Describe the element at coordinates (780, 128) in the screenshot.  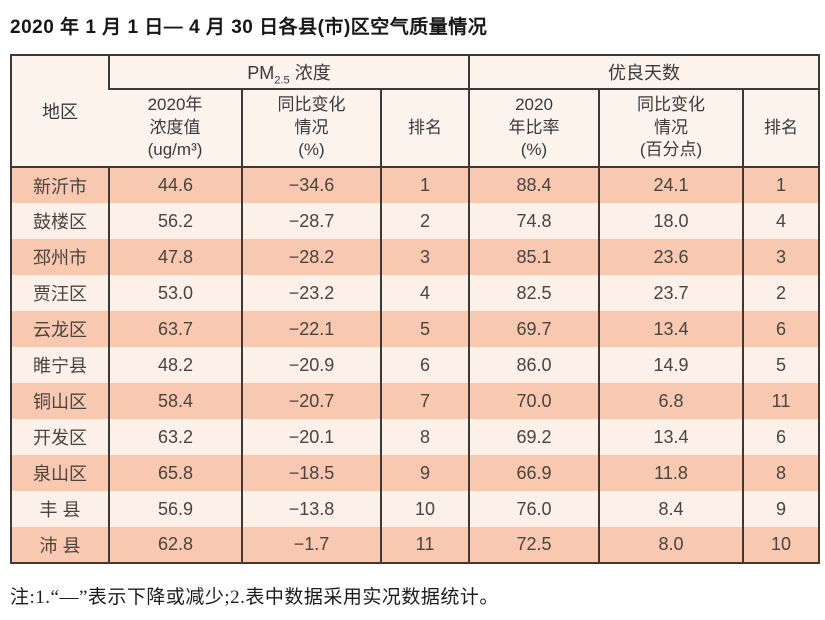
I see `header-good-days-rank: 排名` at that location.